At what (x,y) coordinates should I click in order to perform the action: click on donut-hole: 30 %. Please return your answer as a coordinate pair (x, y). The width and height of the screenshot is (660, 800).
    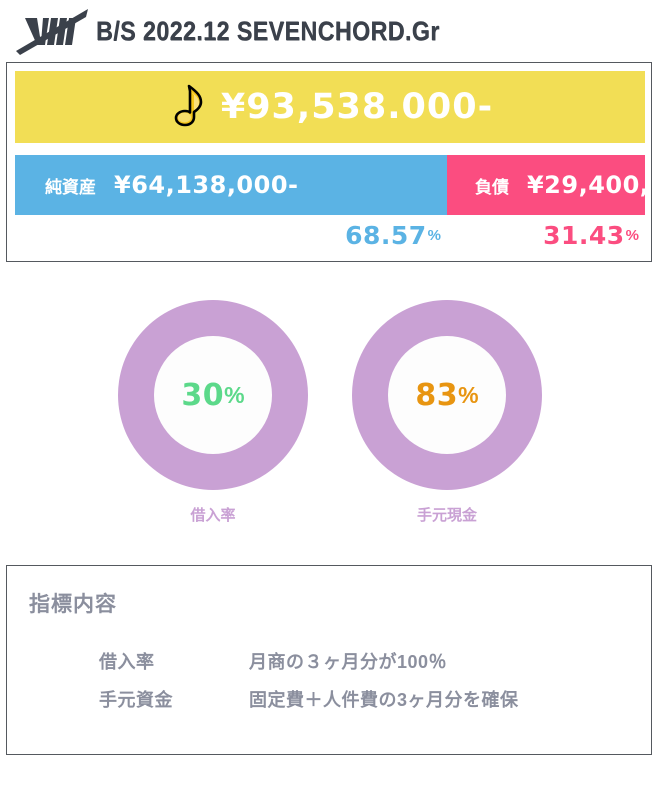
    Looking at the image, I should click on (213, 395).